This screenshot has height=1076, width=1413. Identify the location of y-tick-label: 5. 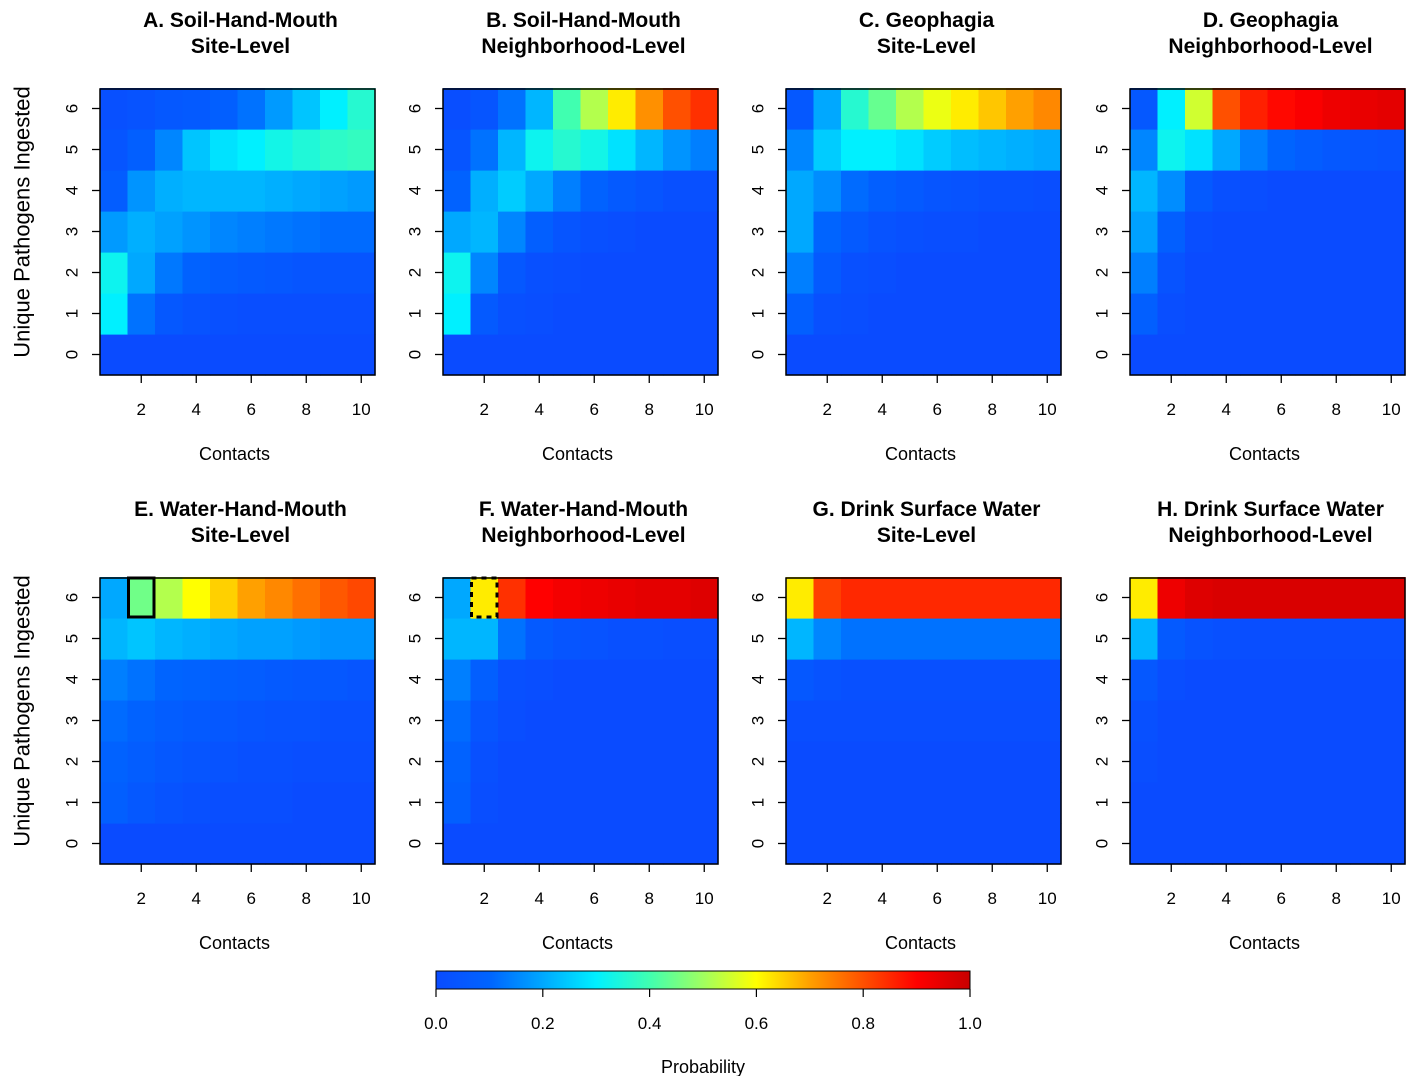
(72, 638).